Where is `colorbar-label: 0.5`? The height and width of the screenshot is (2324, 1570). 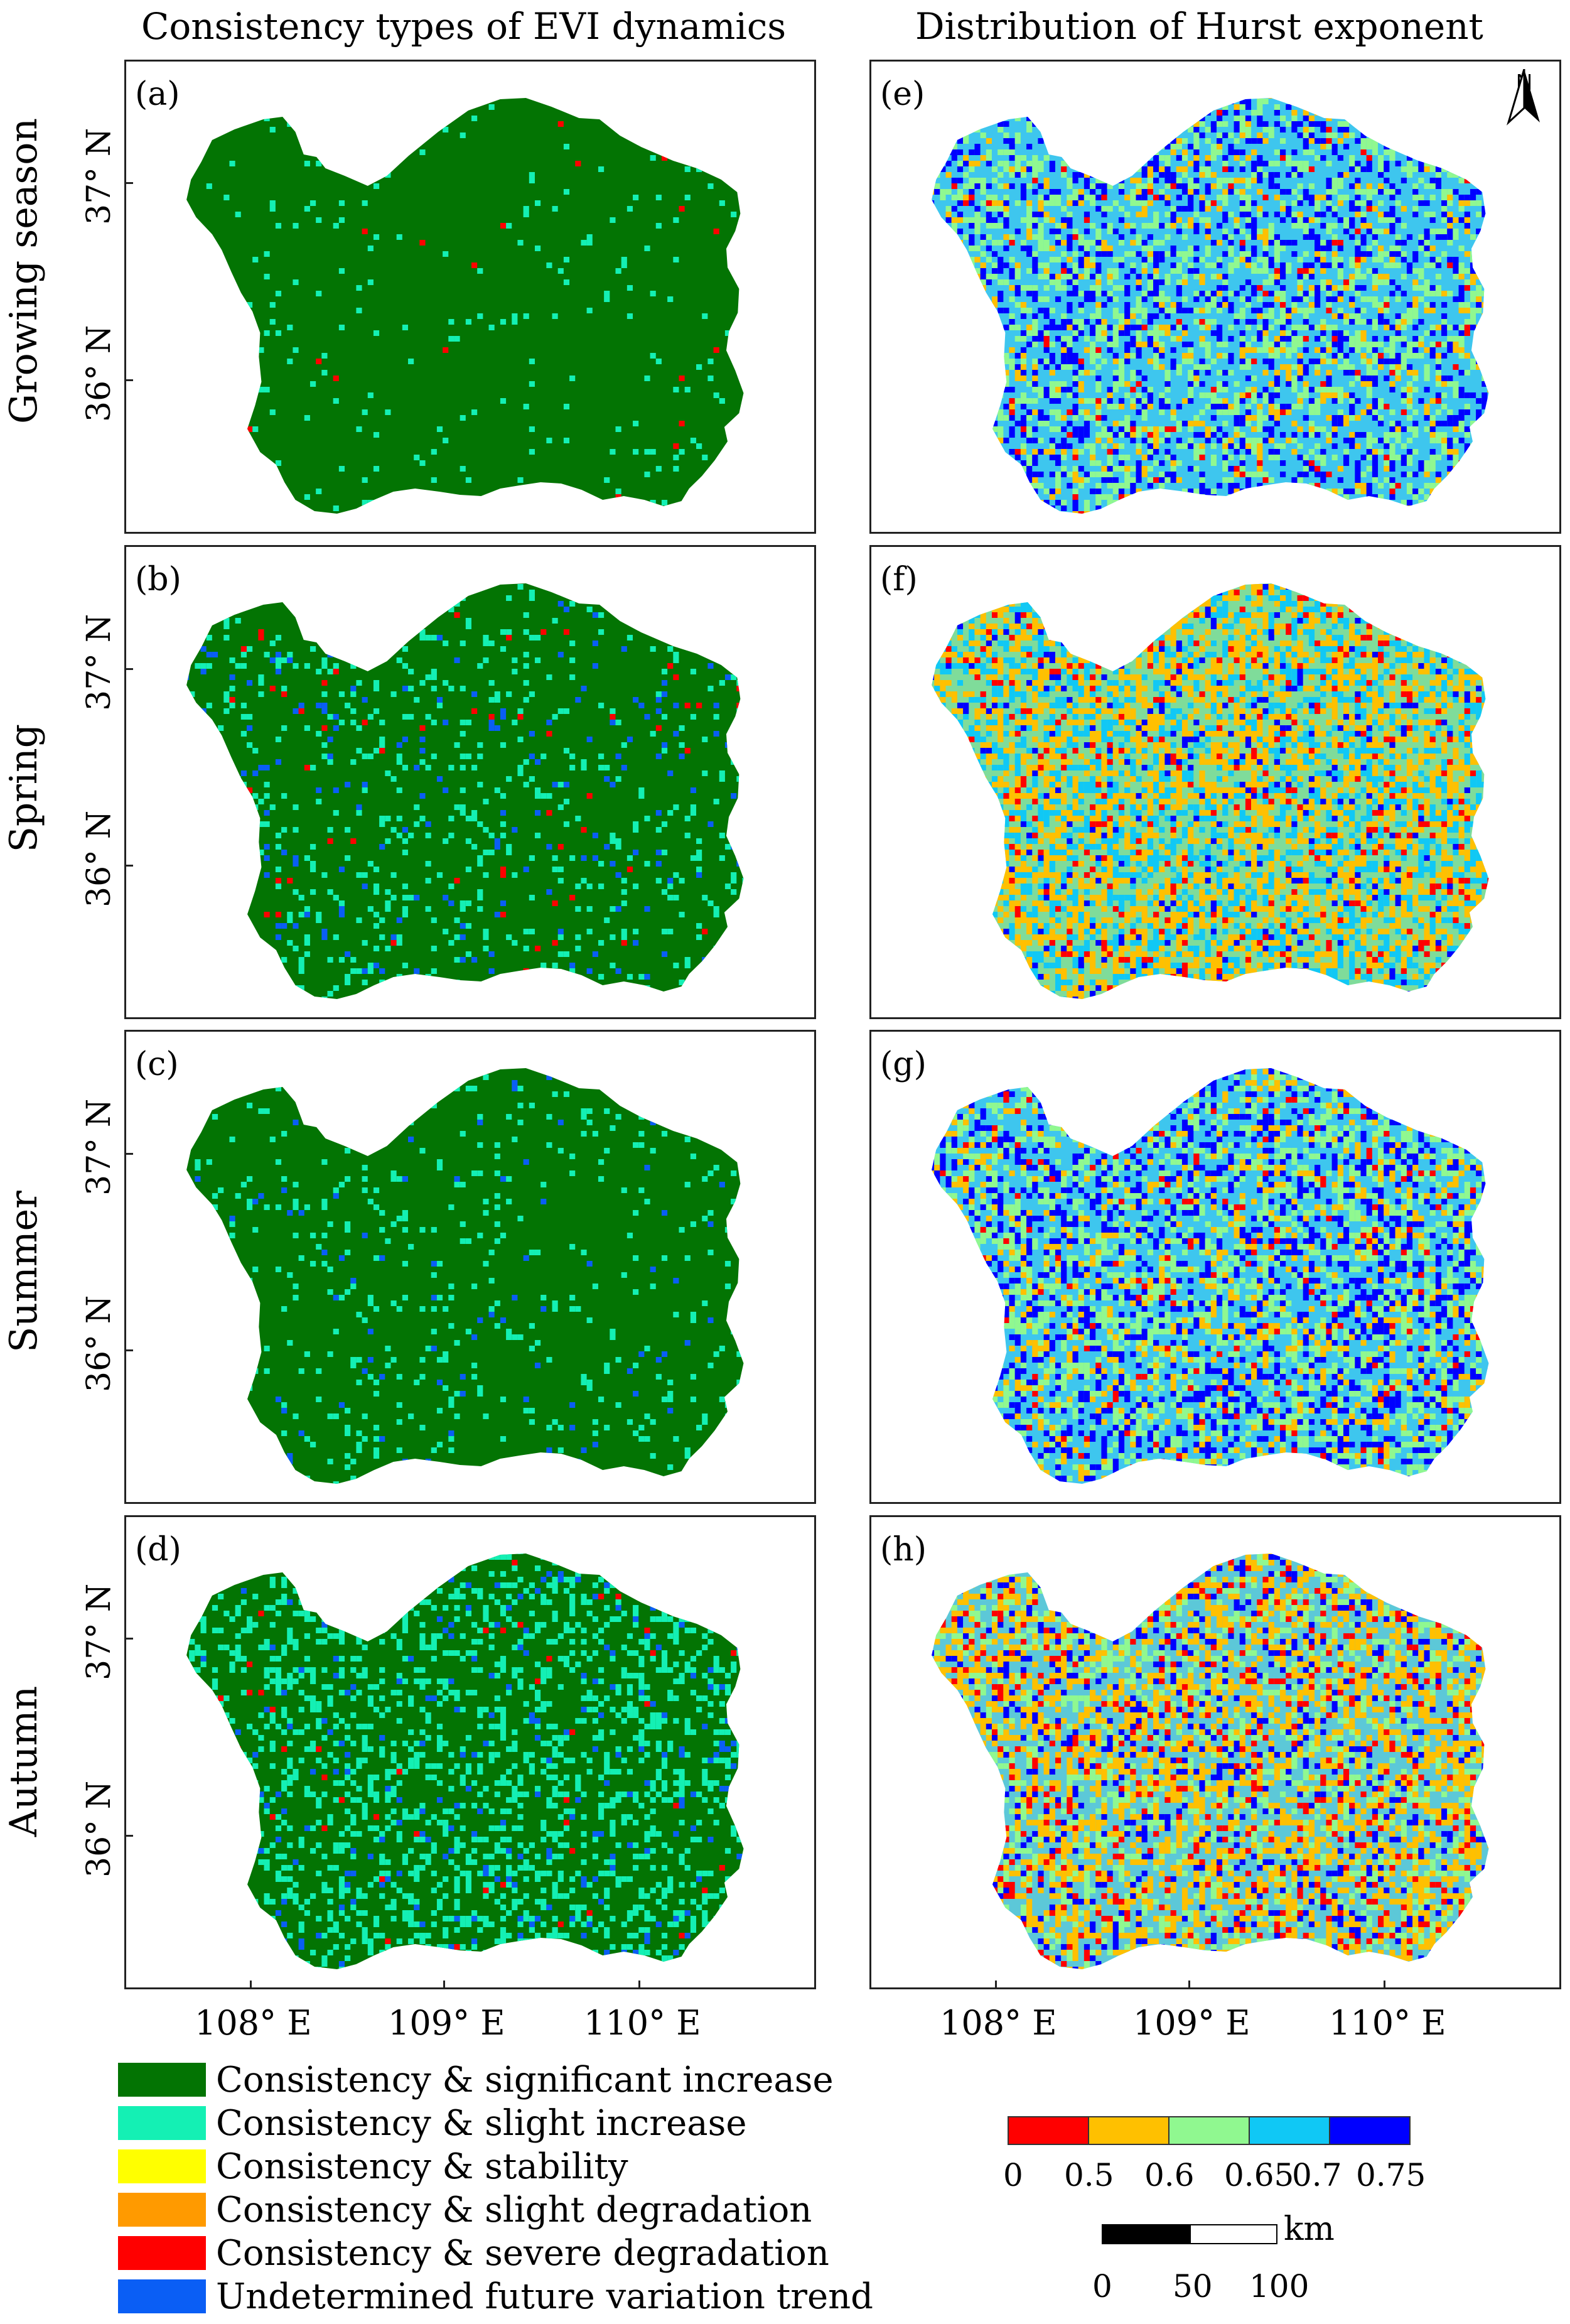
colorbar-label: 0.5 is located at coordinates (1089, 2175).